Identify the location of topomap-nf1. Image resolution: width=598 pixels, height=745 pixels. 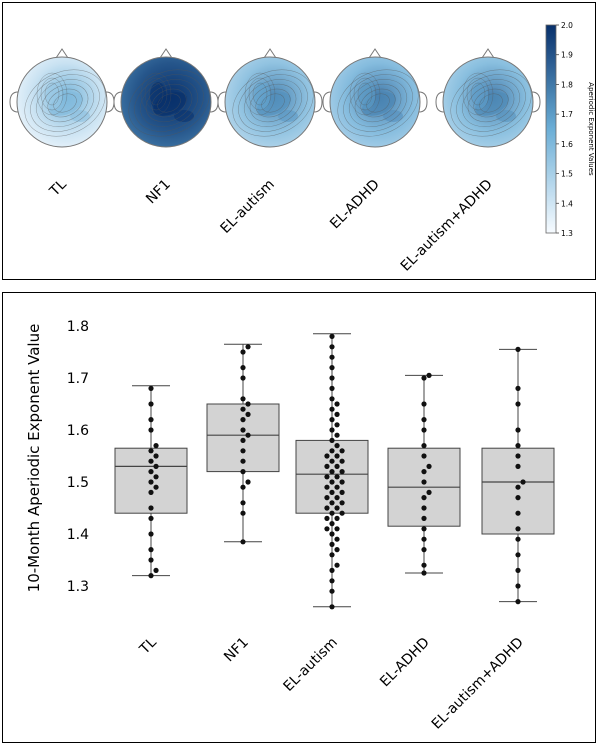
(166, 98).